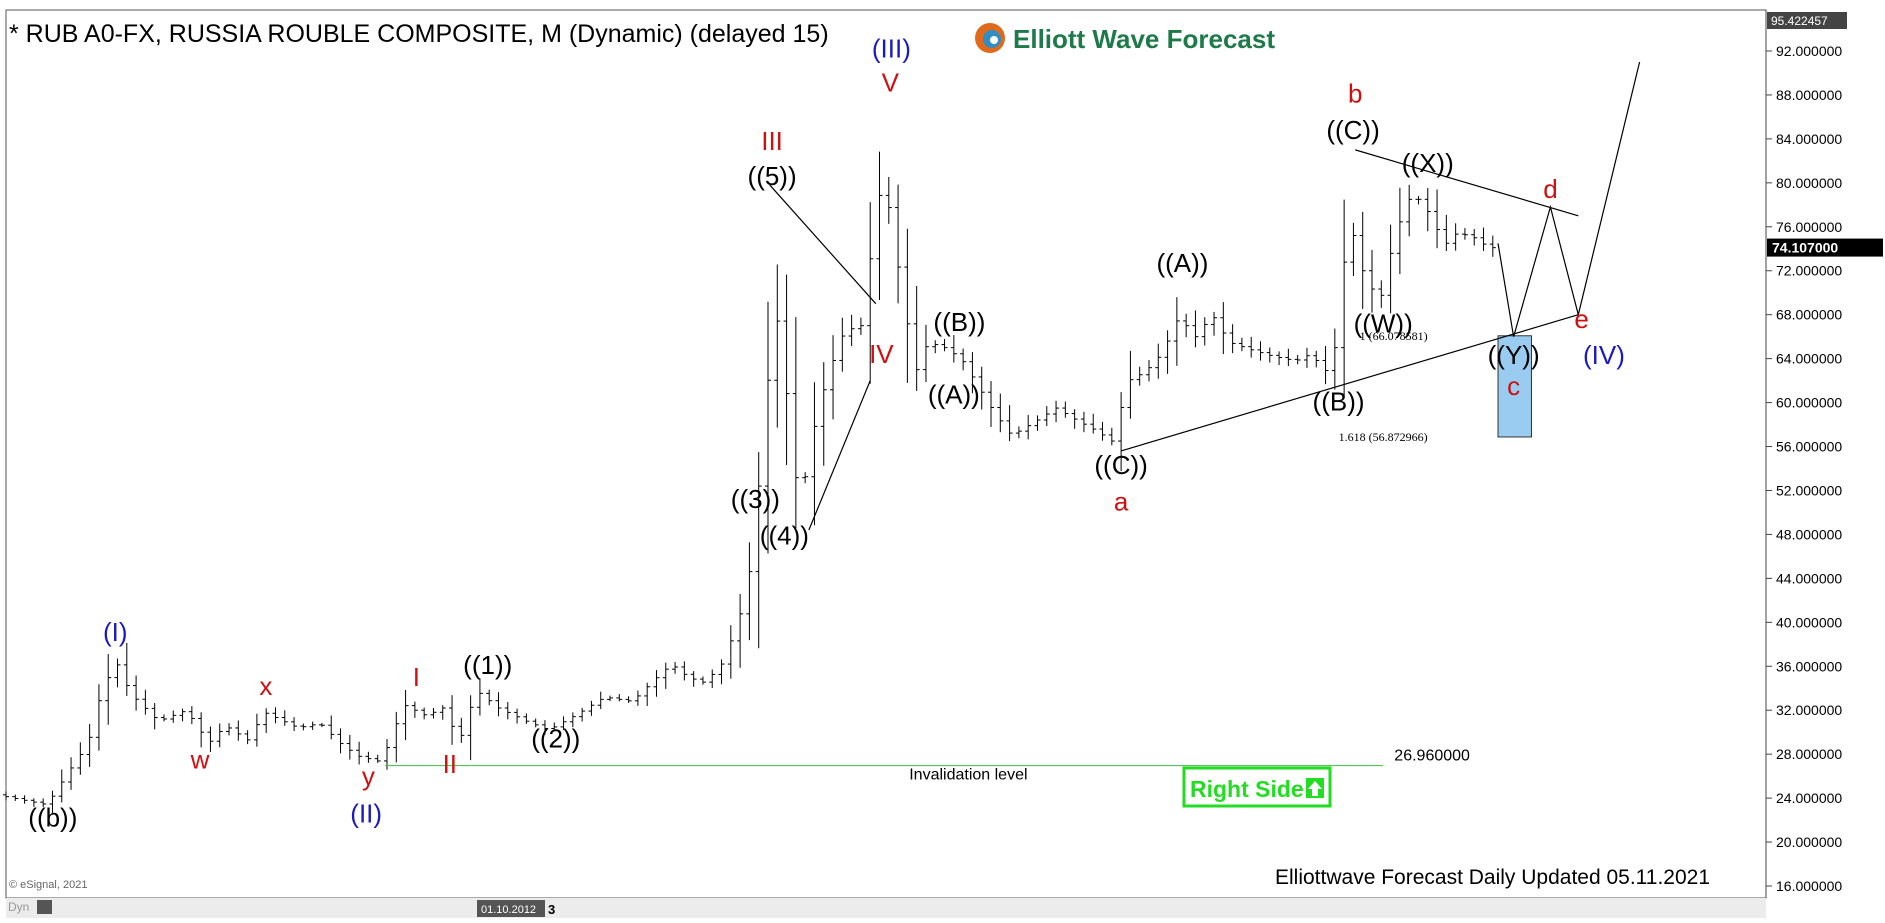  I want to click on fib-label: 1.618 (56.872966), so click(1383, 437).